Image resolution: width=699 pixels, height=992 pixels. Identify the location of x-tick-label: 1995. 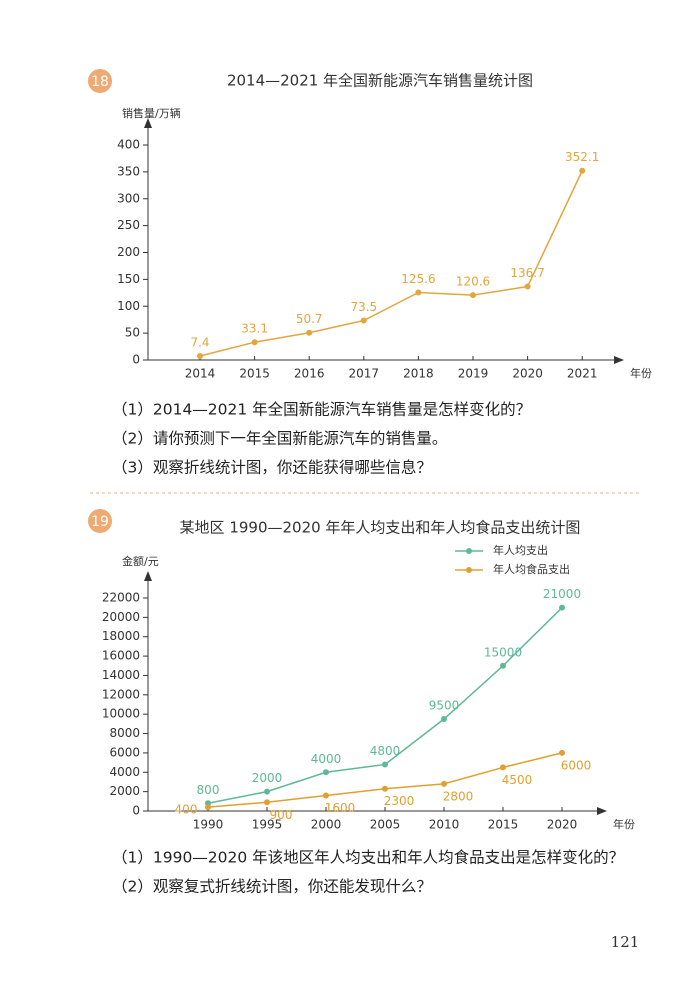
(267, 825).